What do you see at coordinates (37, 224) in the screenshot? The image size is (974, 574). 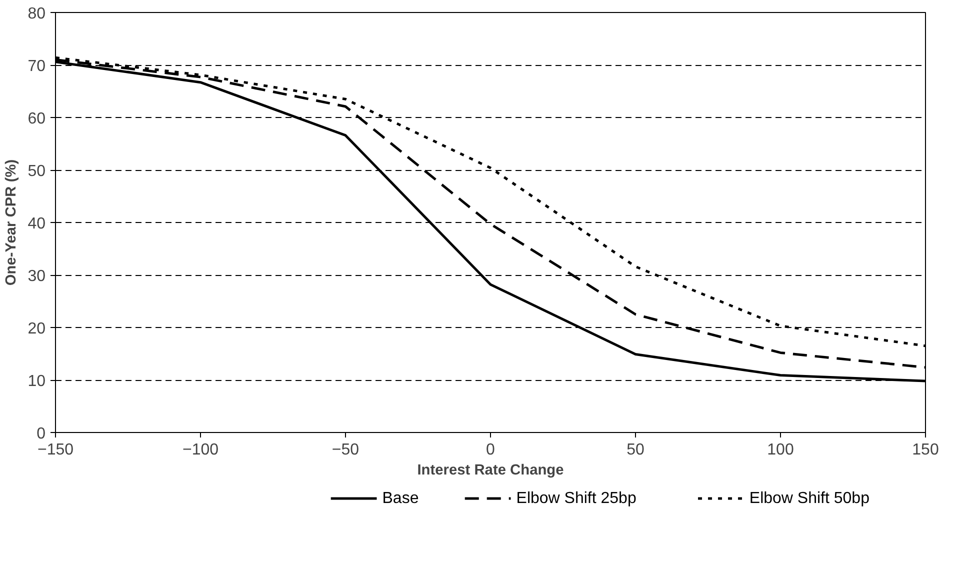 I see `y-tick-label: 40` at bounding box center [37, 224].